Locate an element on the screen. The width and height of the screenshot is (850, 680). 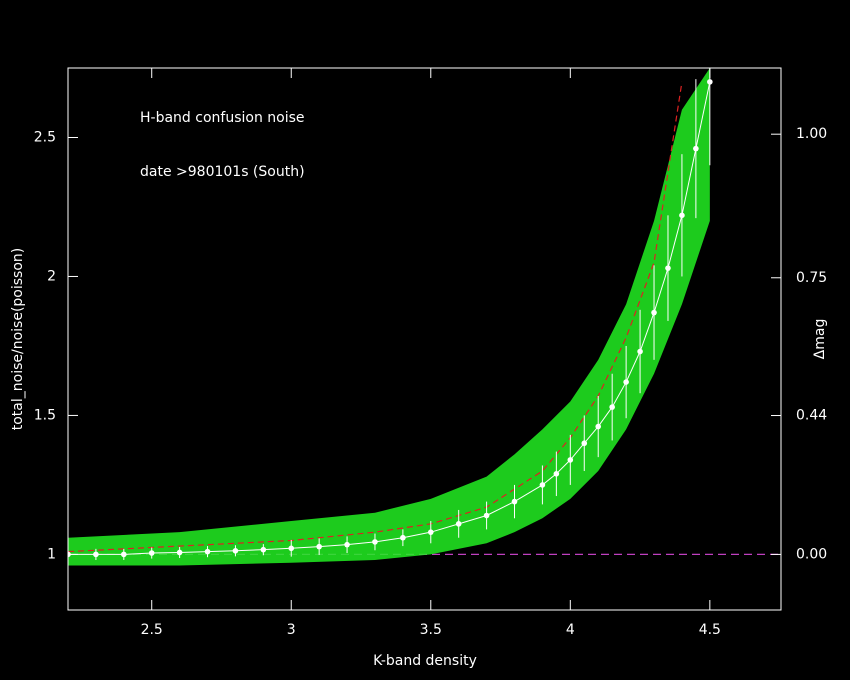
y2-tick-label: 1.00 is located at coordinates (811, 134).